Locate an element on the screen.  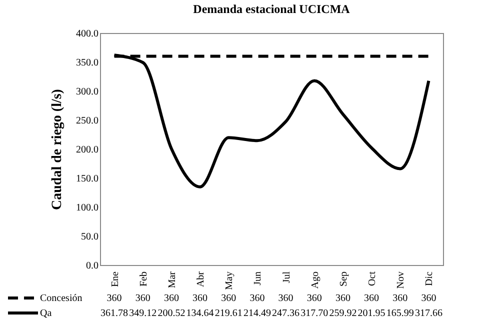
y-tick-label: 0.0 is located at coordinates (92, 266).